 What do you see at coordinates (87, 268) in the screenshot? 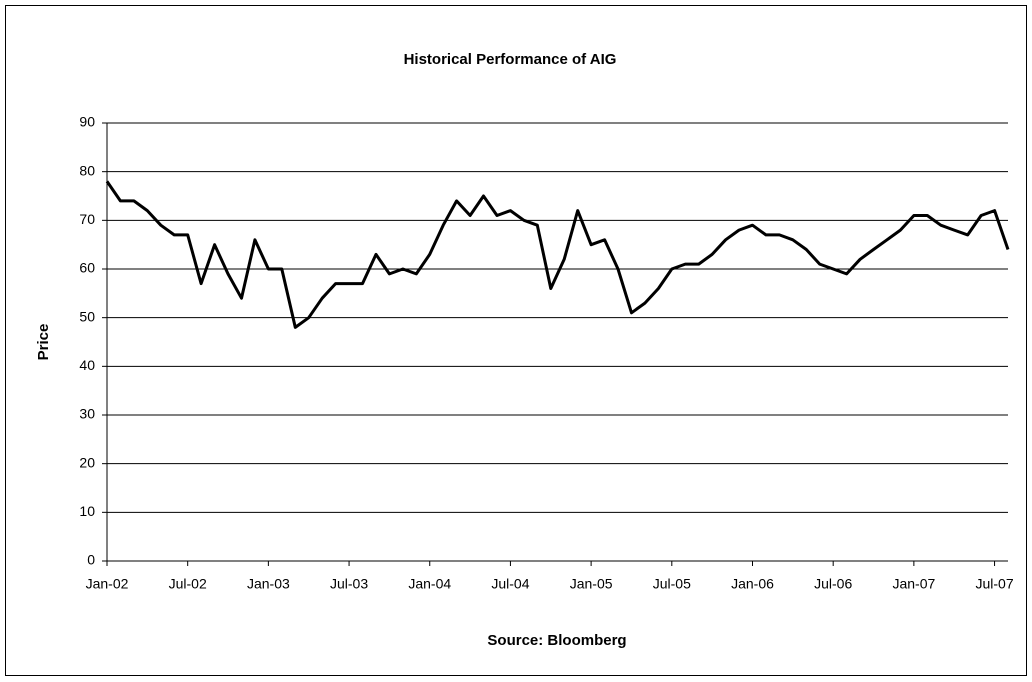
I see `y-tick-label: 60` at bounding box center [87, 268].